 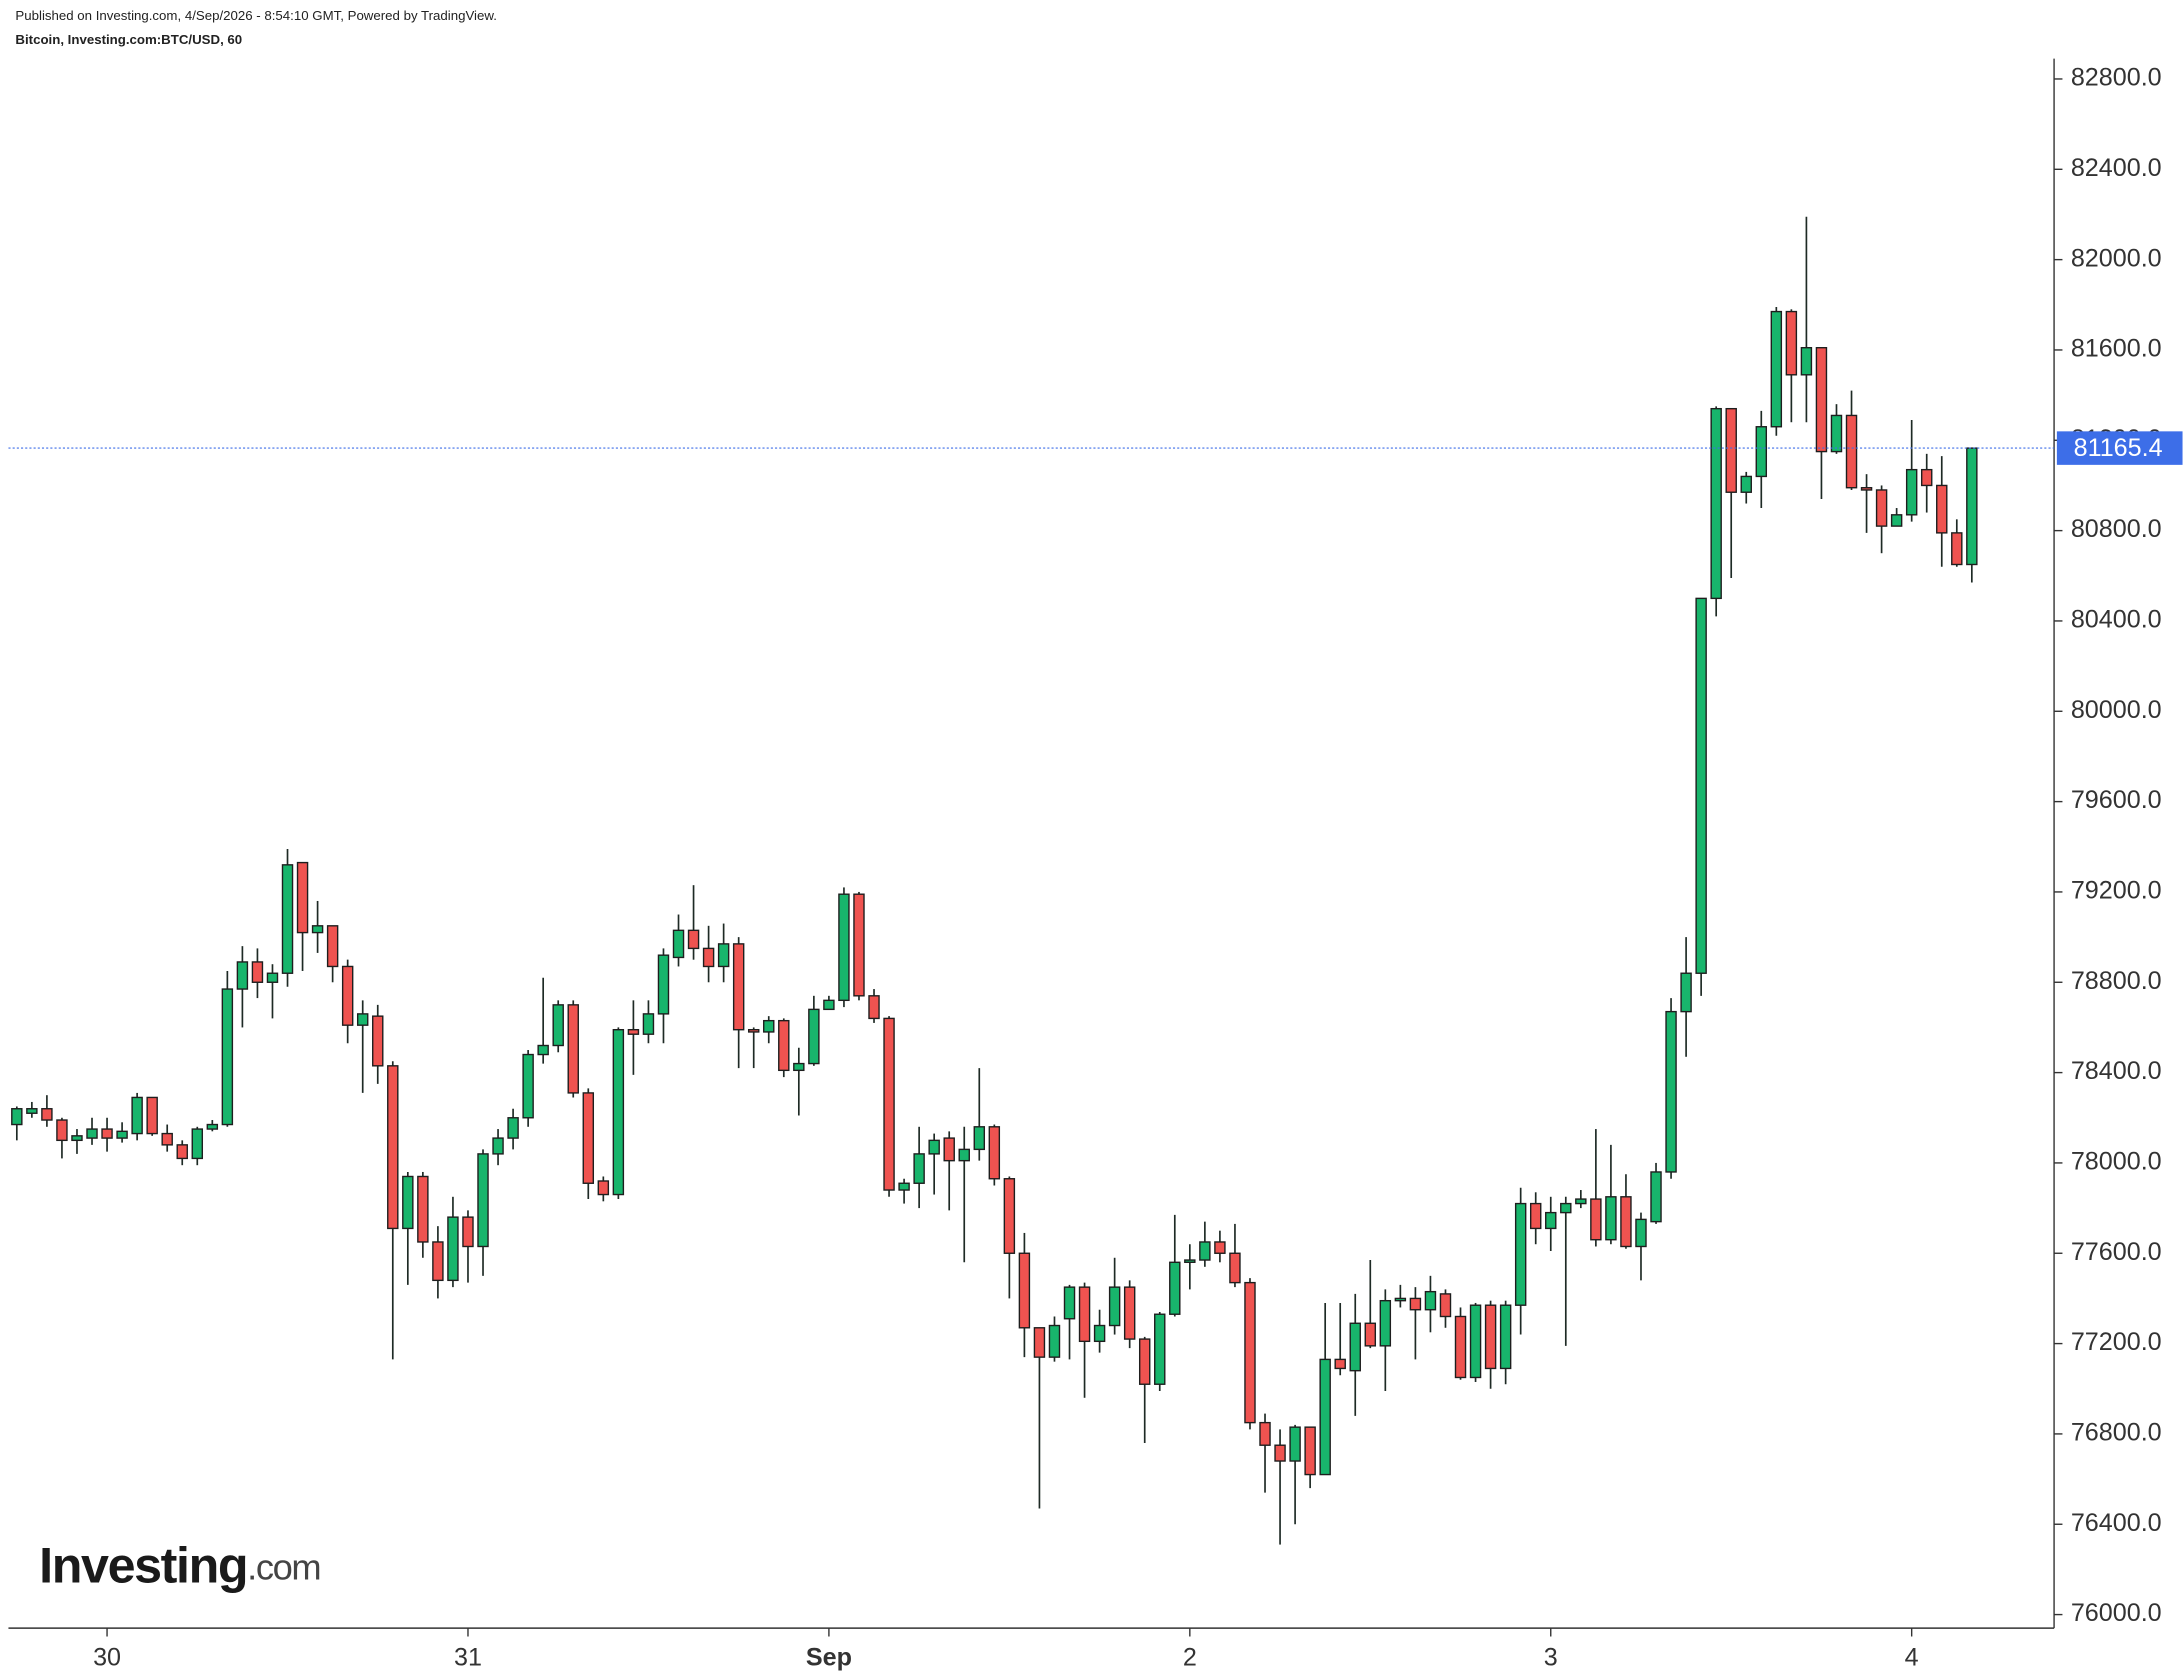 I want to click on y-tick-label: 76000.0, so click(x=2116, y=1613).